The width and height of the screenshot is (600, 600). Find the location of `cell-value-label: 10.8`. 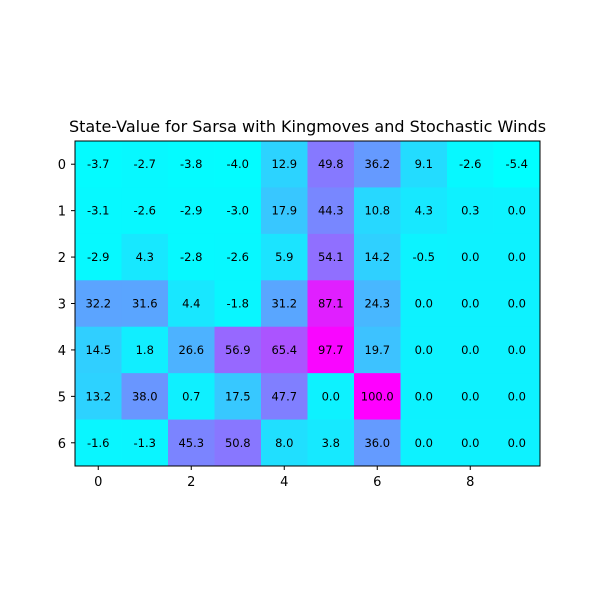

cell-value-label: 10.8 is located at coordinates (377, 211).